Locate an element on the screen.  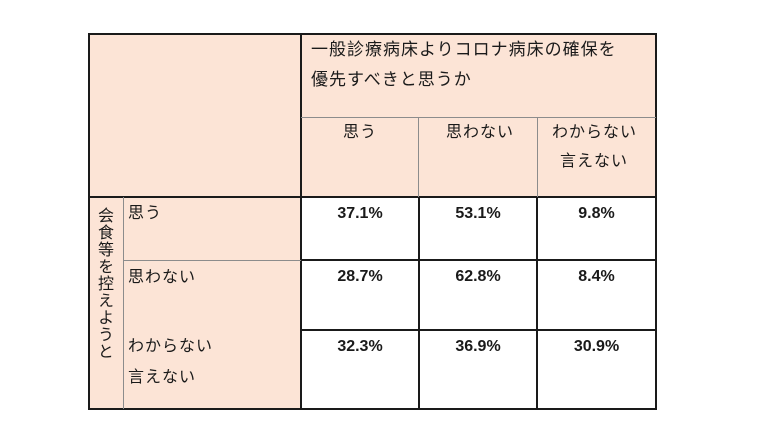
border-left is located at coordinates (89, 221).